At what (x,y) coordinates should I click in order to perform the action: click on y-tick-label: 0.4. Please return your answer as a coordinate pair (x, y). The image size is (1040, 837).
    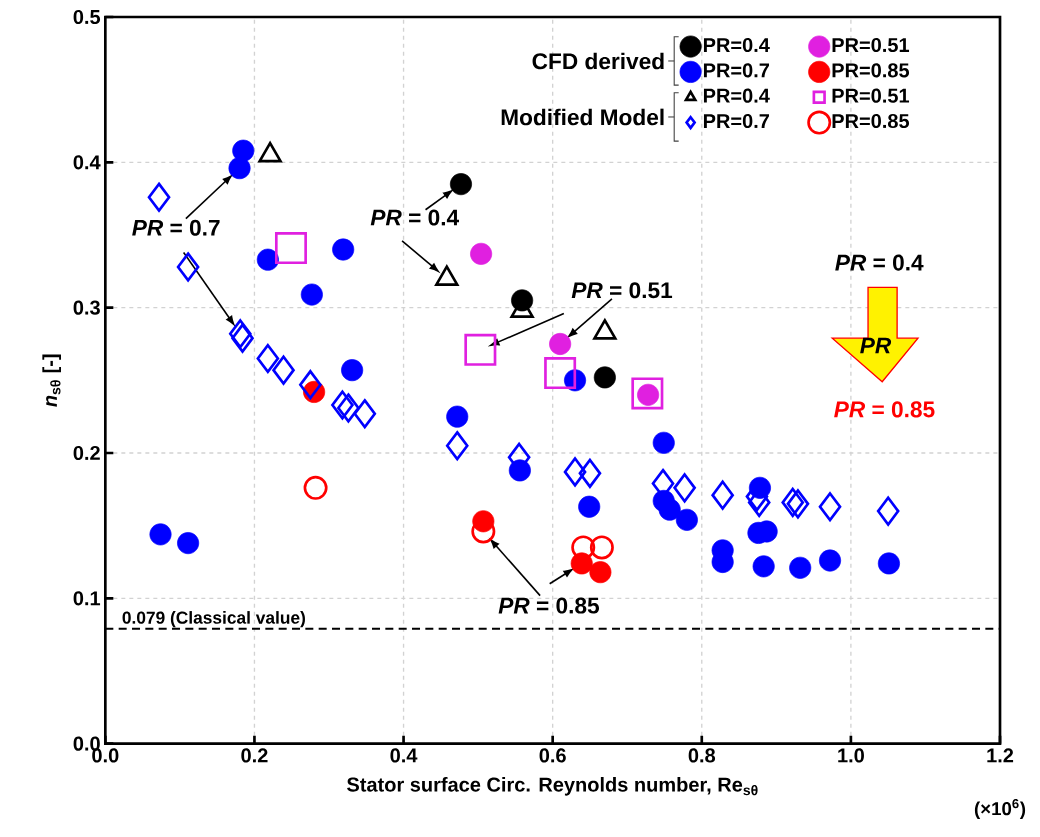
    Looking at the image, I should click on (87, 162).